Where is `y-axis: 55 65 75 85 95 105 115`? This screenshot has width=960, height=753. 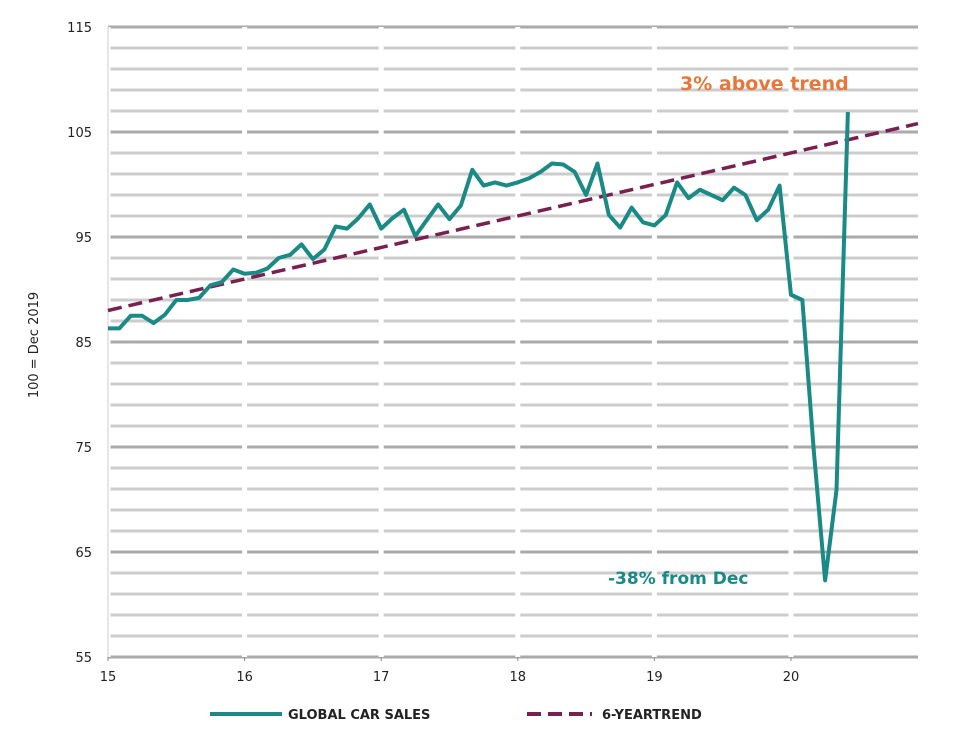
y-axis: 55 65 75 85 95 105 115 is located at coordinates (79, 343).